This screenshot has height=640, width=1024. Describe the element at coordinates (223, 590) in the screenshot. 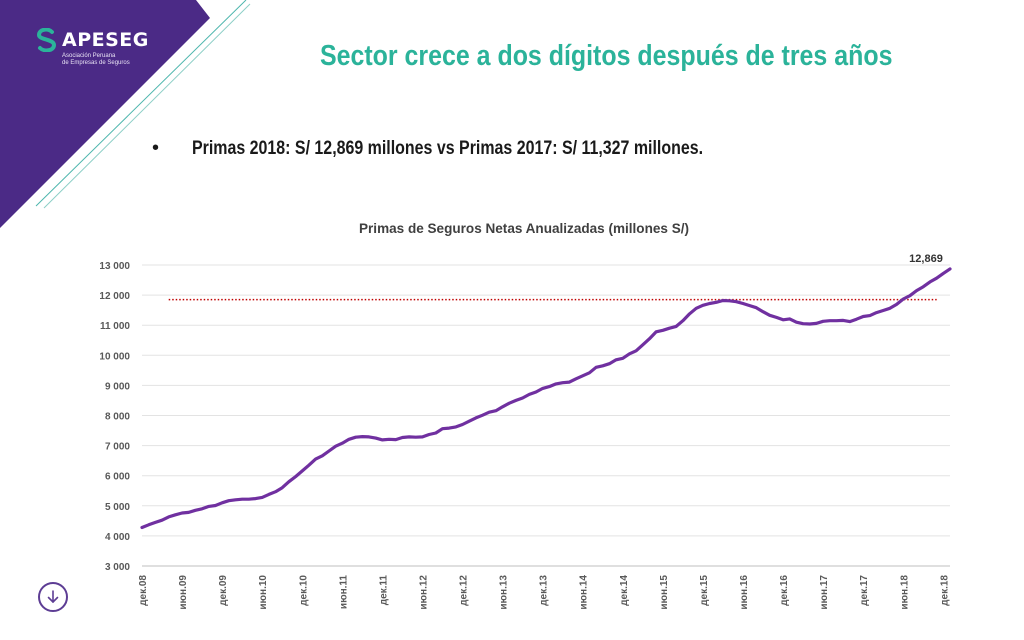

I see `x-tick-label: дек.09` at that location.